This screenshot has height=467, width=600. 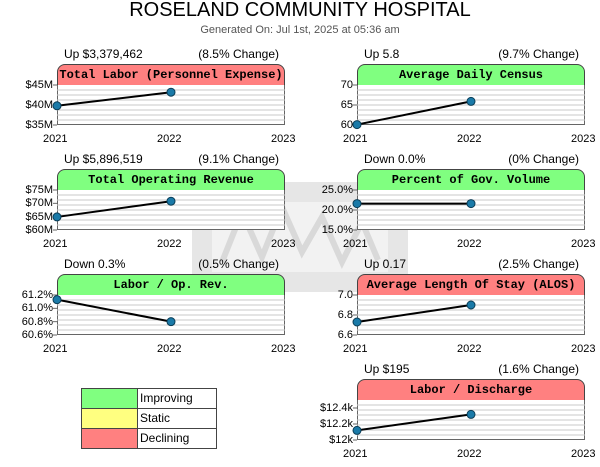 What do you see at coordinates (538, 264) in the screenshot?
I see `change-percent: (2.5% Change)` at bounding box center [538, 264].